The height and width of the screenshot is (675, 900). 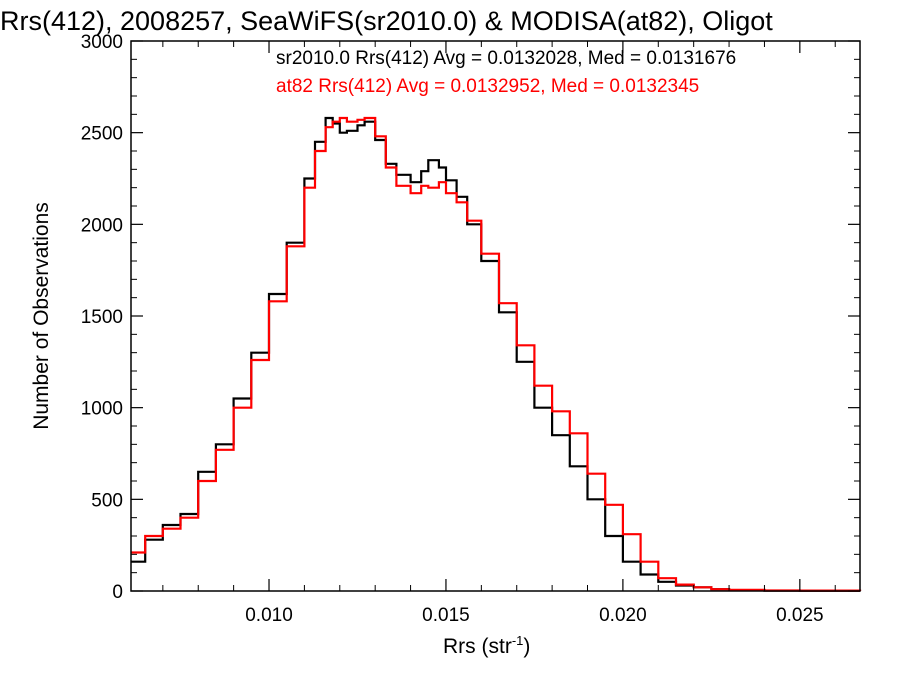 What do you see at coordinates (102, 225) in the screenshot?
I see `y-tick-label: 2000` at bounding box center [102, 225].